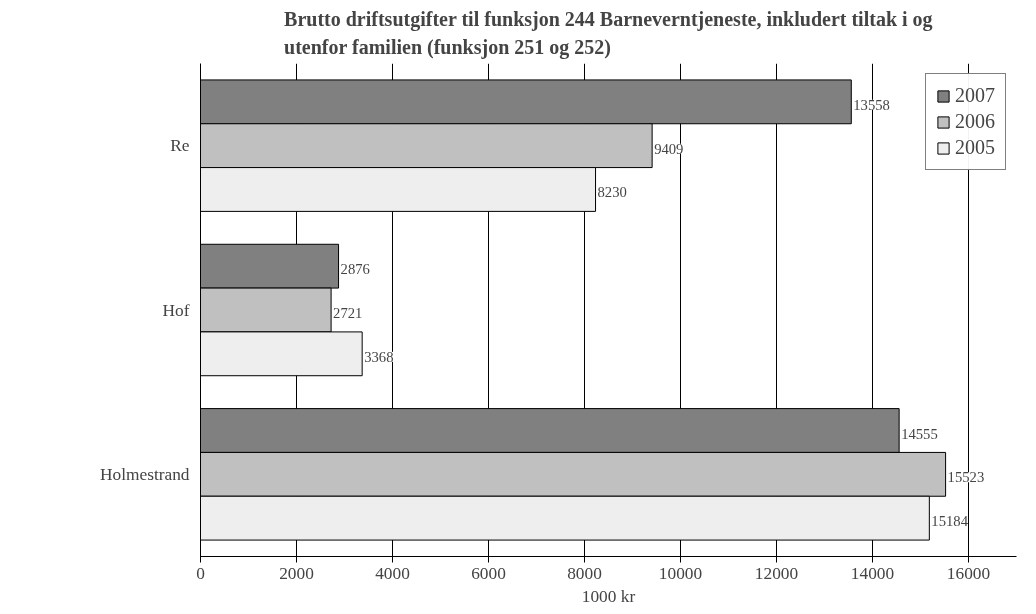 Image resolution: width=1036 pixels, height=614 pixels. Describe the element at coordinates (144, 474) in the screenshot. I see `y-tick-label: Holmestrand` at that location.